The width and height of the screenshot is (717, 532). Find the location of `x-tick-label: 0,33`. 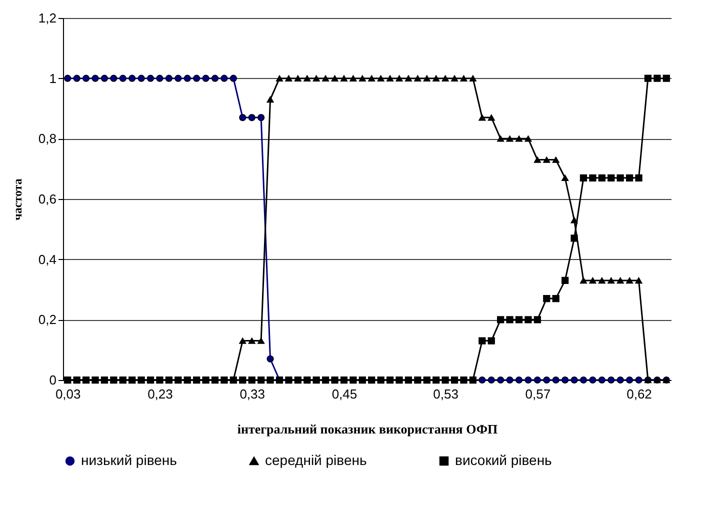

x-tick-label: 0,33 is located at coordinates (253, 394).